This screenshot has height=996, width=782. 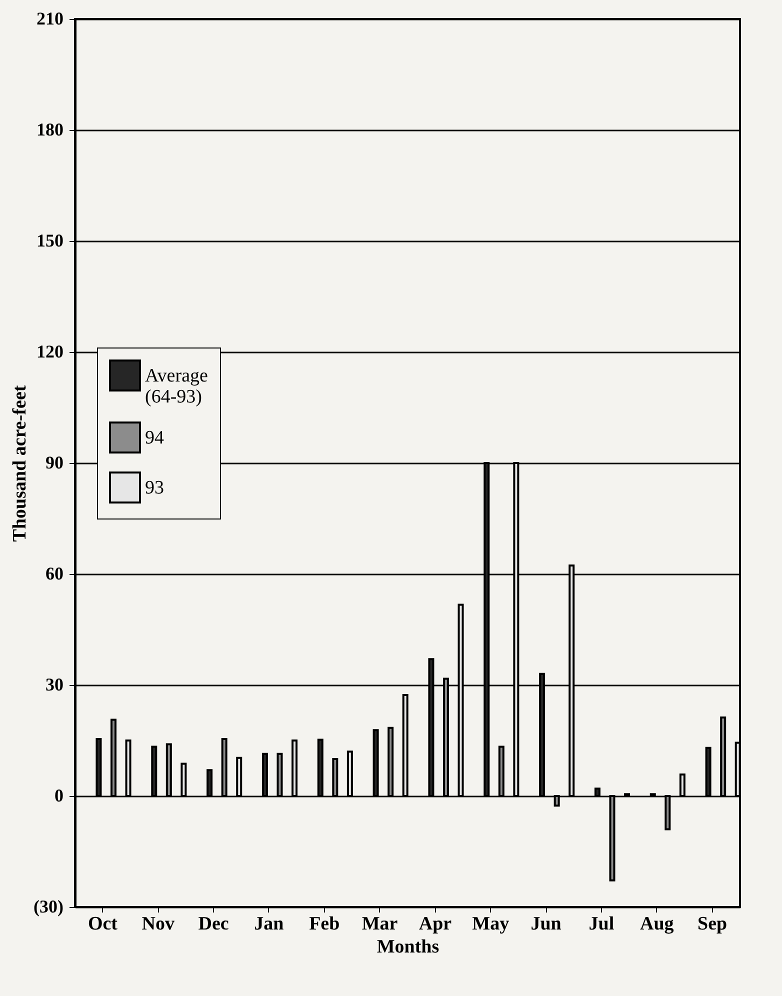 I want to click on y-tick-label: 90, so click(x=55, y=462).